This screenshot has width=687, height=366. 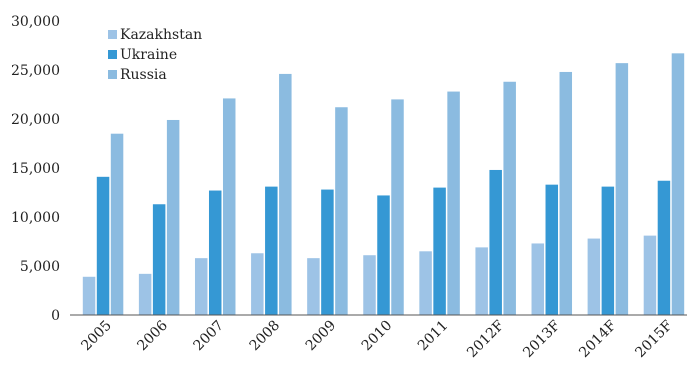 What do you see at coordinates (327, 252) in the screenshot?
I see `bar-ukraine-2009` at bounding box center [327, 252].